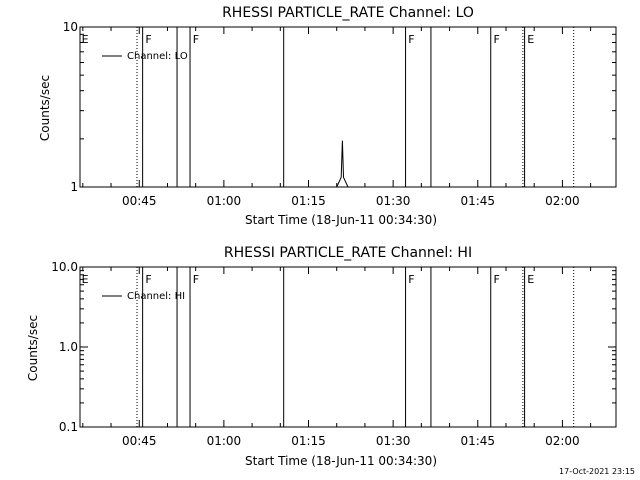  I want to click on y-tick-label: 1, so click(74, 187).